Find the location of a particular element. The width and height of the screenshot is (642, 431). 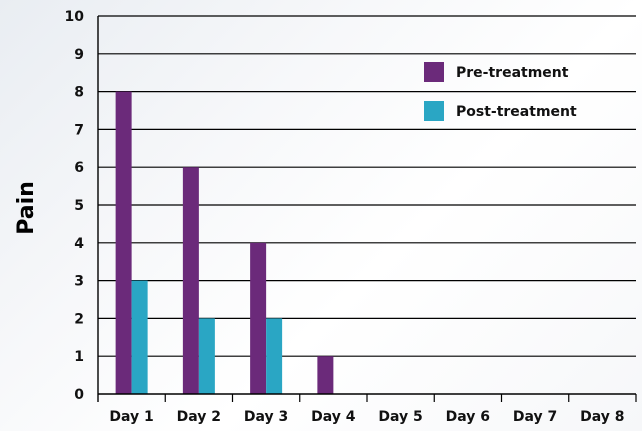

x-tick-label: Day 2 is located at coordinates (199, 417).